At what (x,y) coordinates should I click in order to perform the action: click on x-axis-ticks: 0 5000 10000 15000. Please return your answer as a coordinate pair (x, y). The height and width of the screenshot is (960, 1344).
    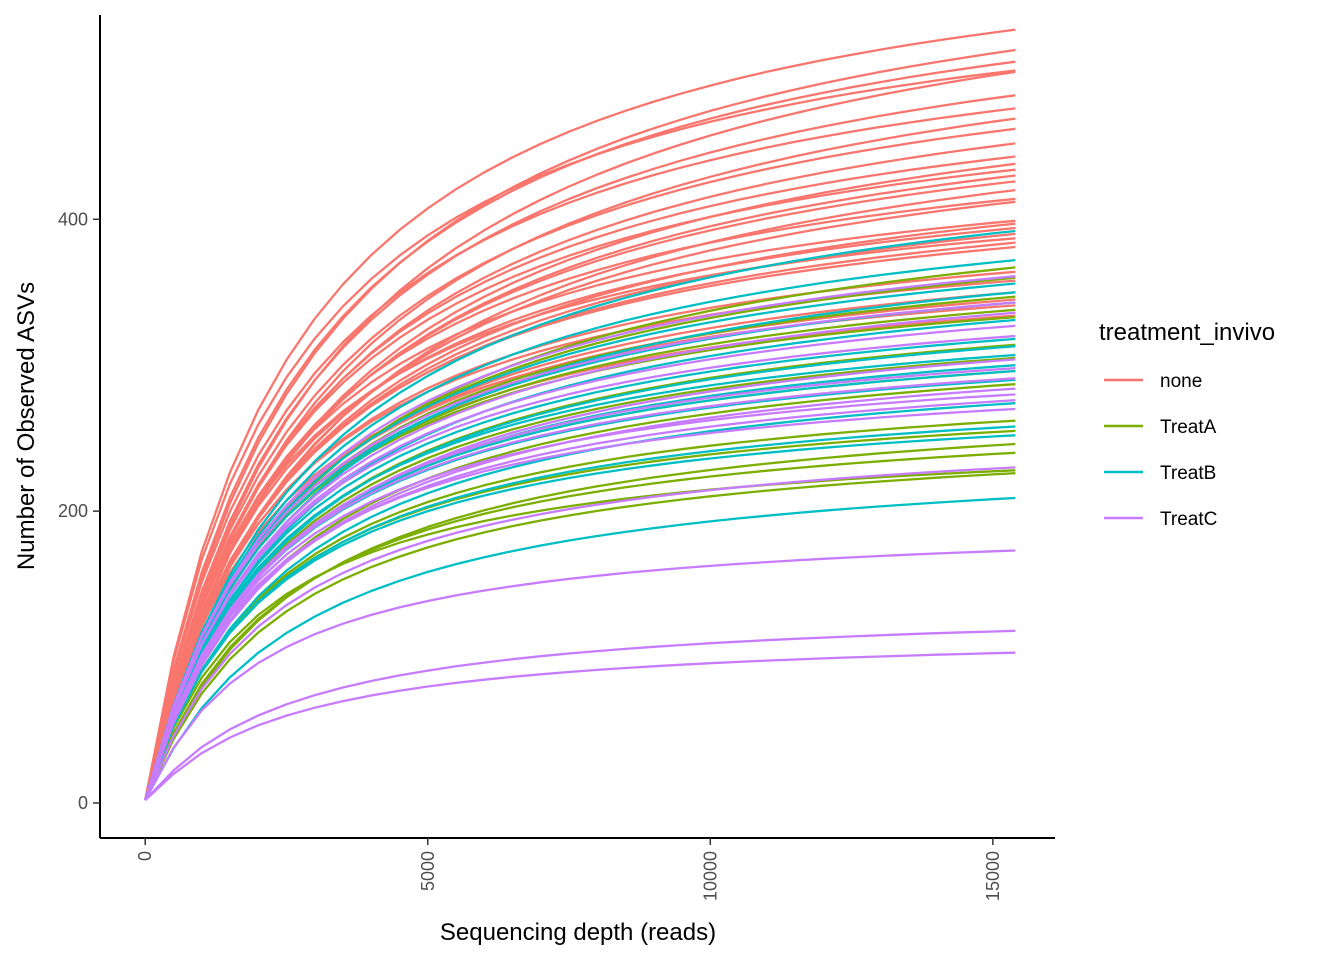
    Looking at the image, I should click on (569, 869).